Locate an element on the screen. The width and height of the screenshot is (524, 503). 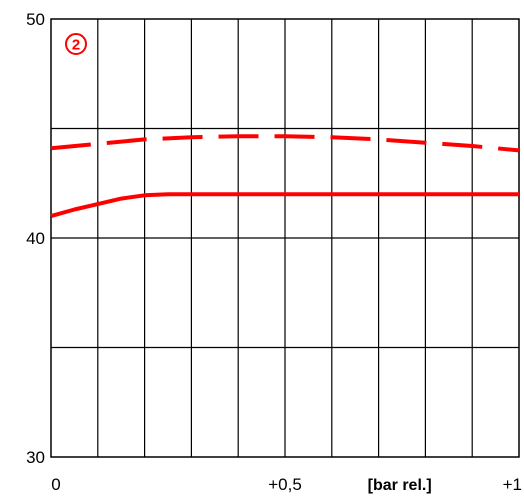
y-tick-label: 40 is located at coordinates (35, 238).